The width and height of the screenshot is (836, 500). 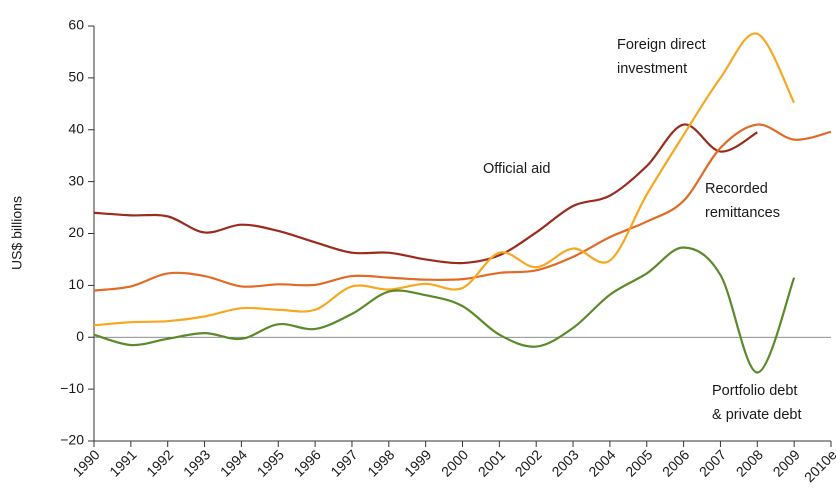 What do you see at coordinates (122, 462) in the screenshot?
I see `x-tick-label: 1991` at bounding box center [122, 462].